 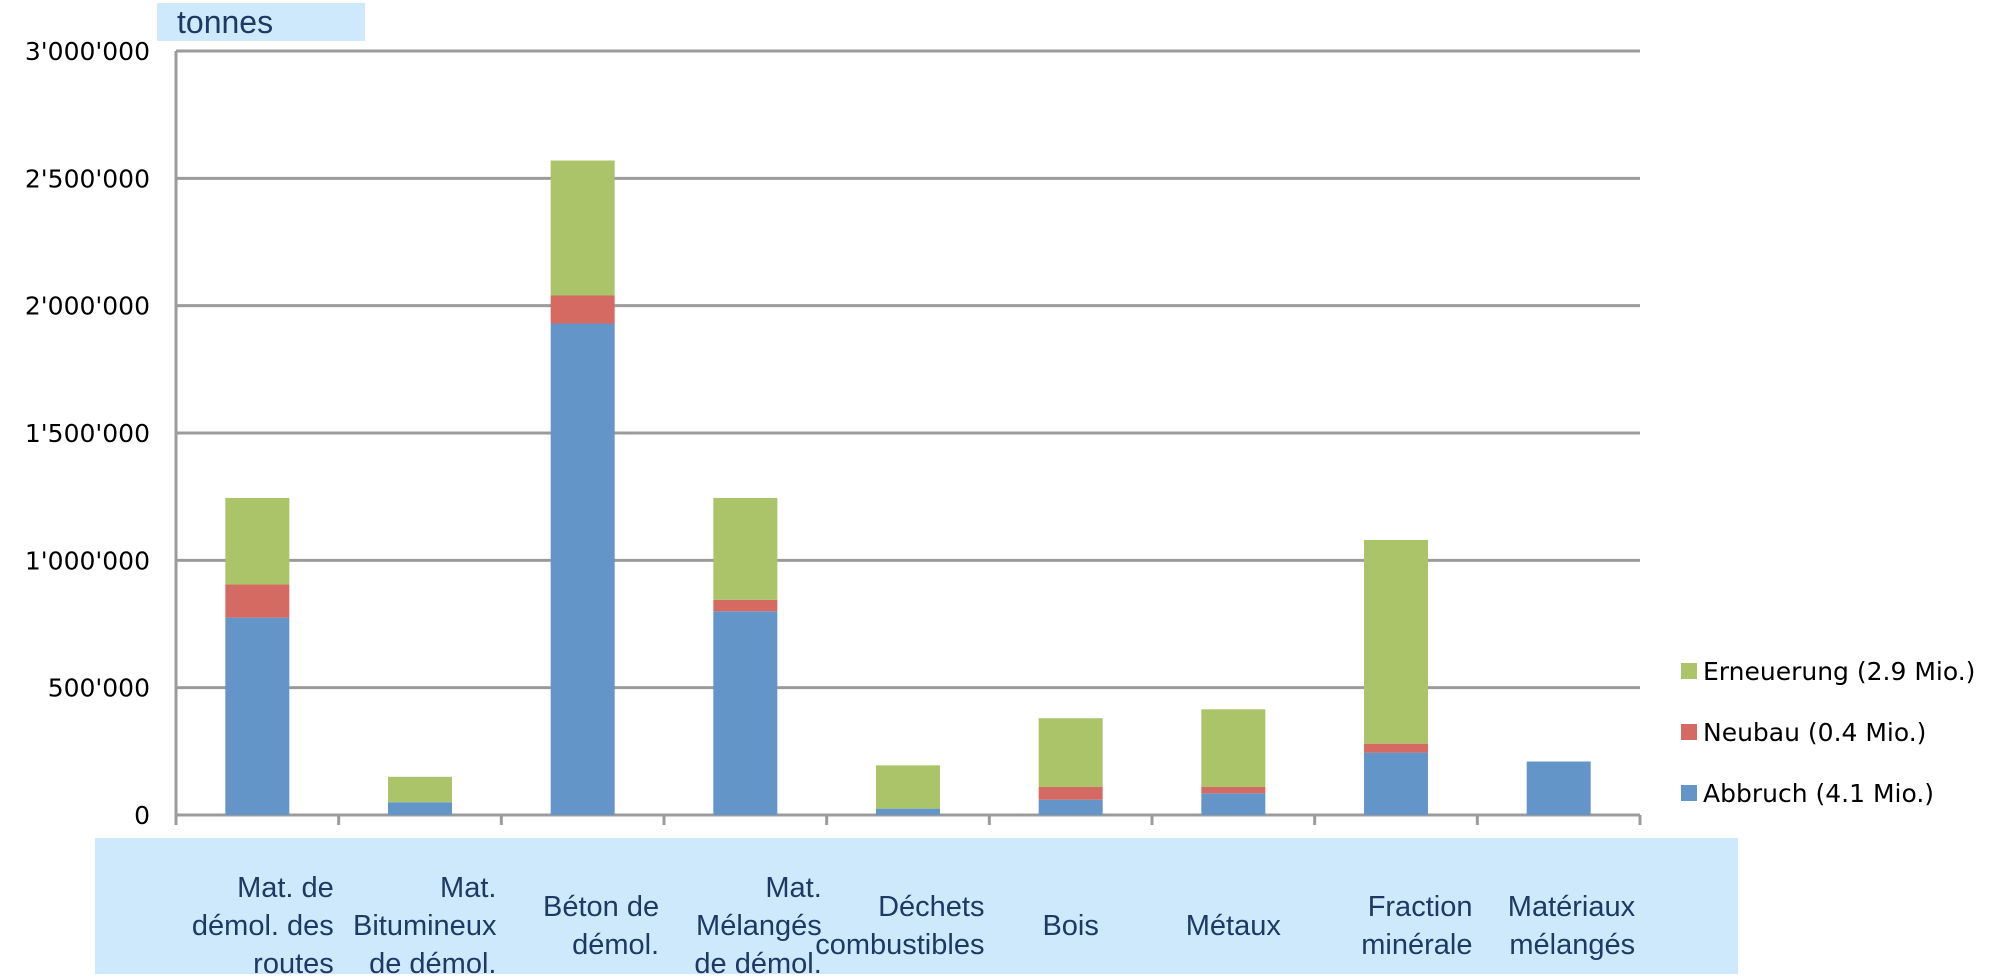 I want to click on y-tick-label: 2'000'000, so click(x=87, y=306).